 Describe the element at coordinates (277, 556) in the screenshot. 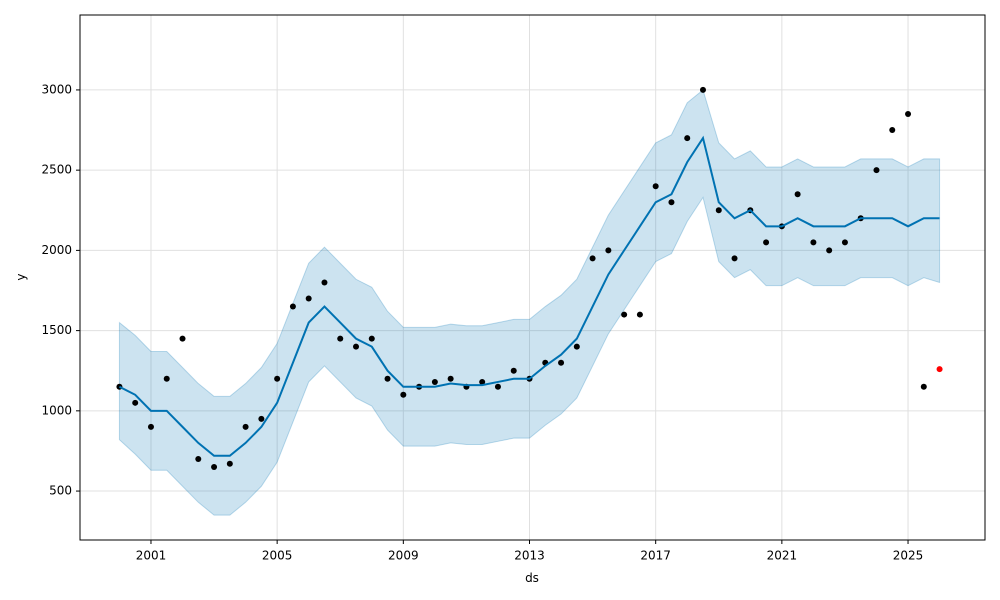

I see `x-tick-label: 2005` at that location.